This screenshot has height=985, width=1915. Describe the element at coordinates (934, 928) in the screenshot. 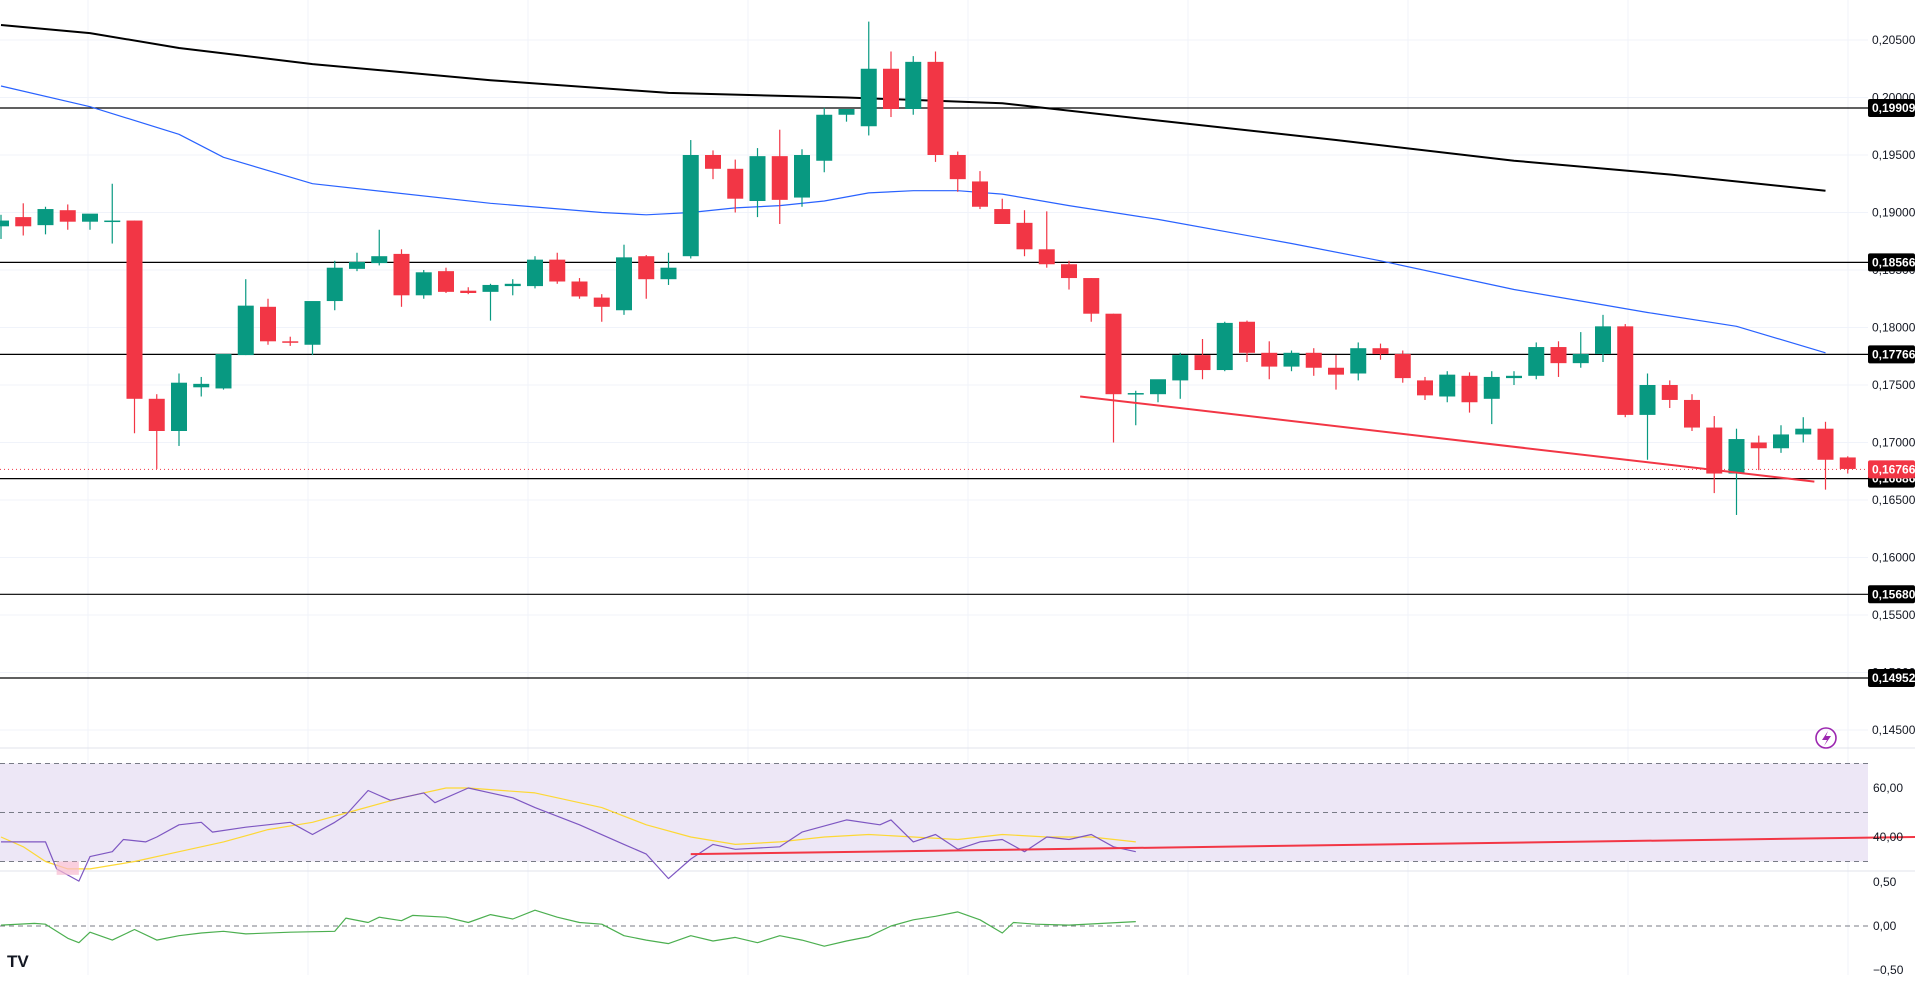

I see `oscillator-pane` at that location.